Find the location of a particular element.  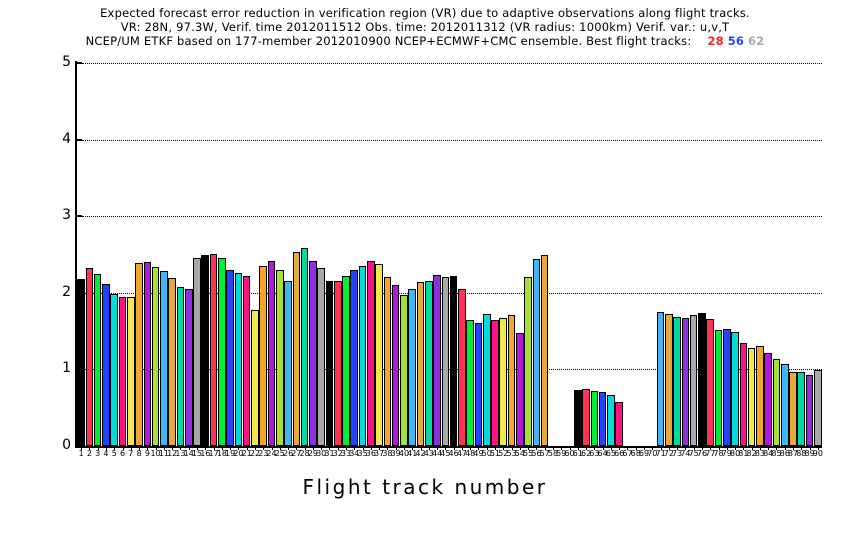

x-tick-label: 58 is located at coordinates (553, 453).